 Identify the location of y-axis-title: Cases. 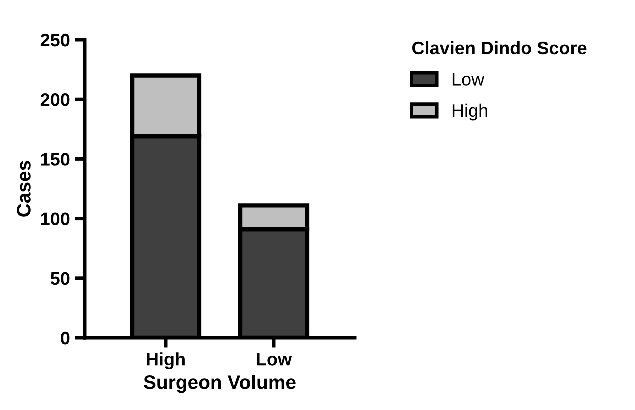
(24, 189).